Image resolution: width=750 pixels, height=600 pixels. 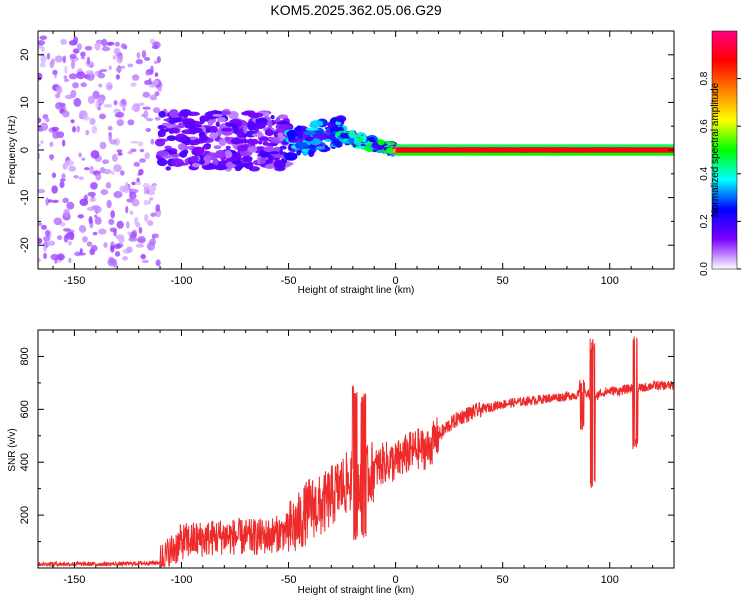 I want to click on colorbar-tick-label: 0.0, so click(x=704, y=269).